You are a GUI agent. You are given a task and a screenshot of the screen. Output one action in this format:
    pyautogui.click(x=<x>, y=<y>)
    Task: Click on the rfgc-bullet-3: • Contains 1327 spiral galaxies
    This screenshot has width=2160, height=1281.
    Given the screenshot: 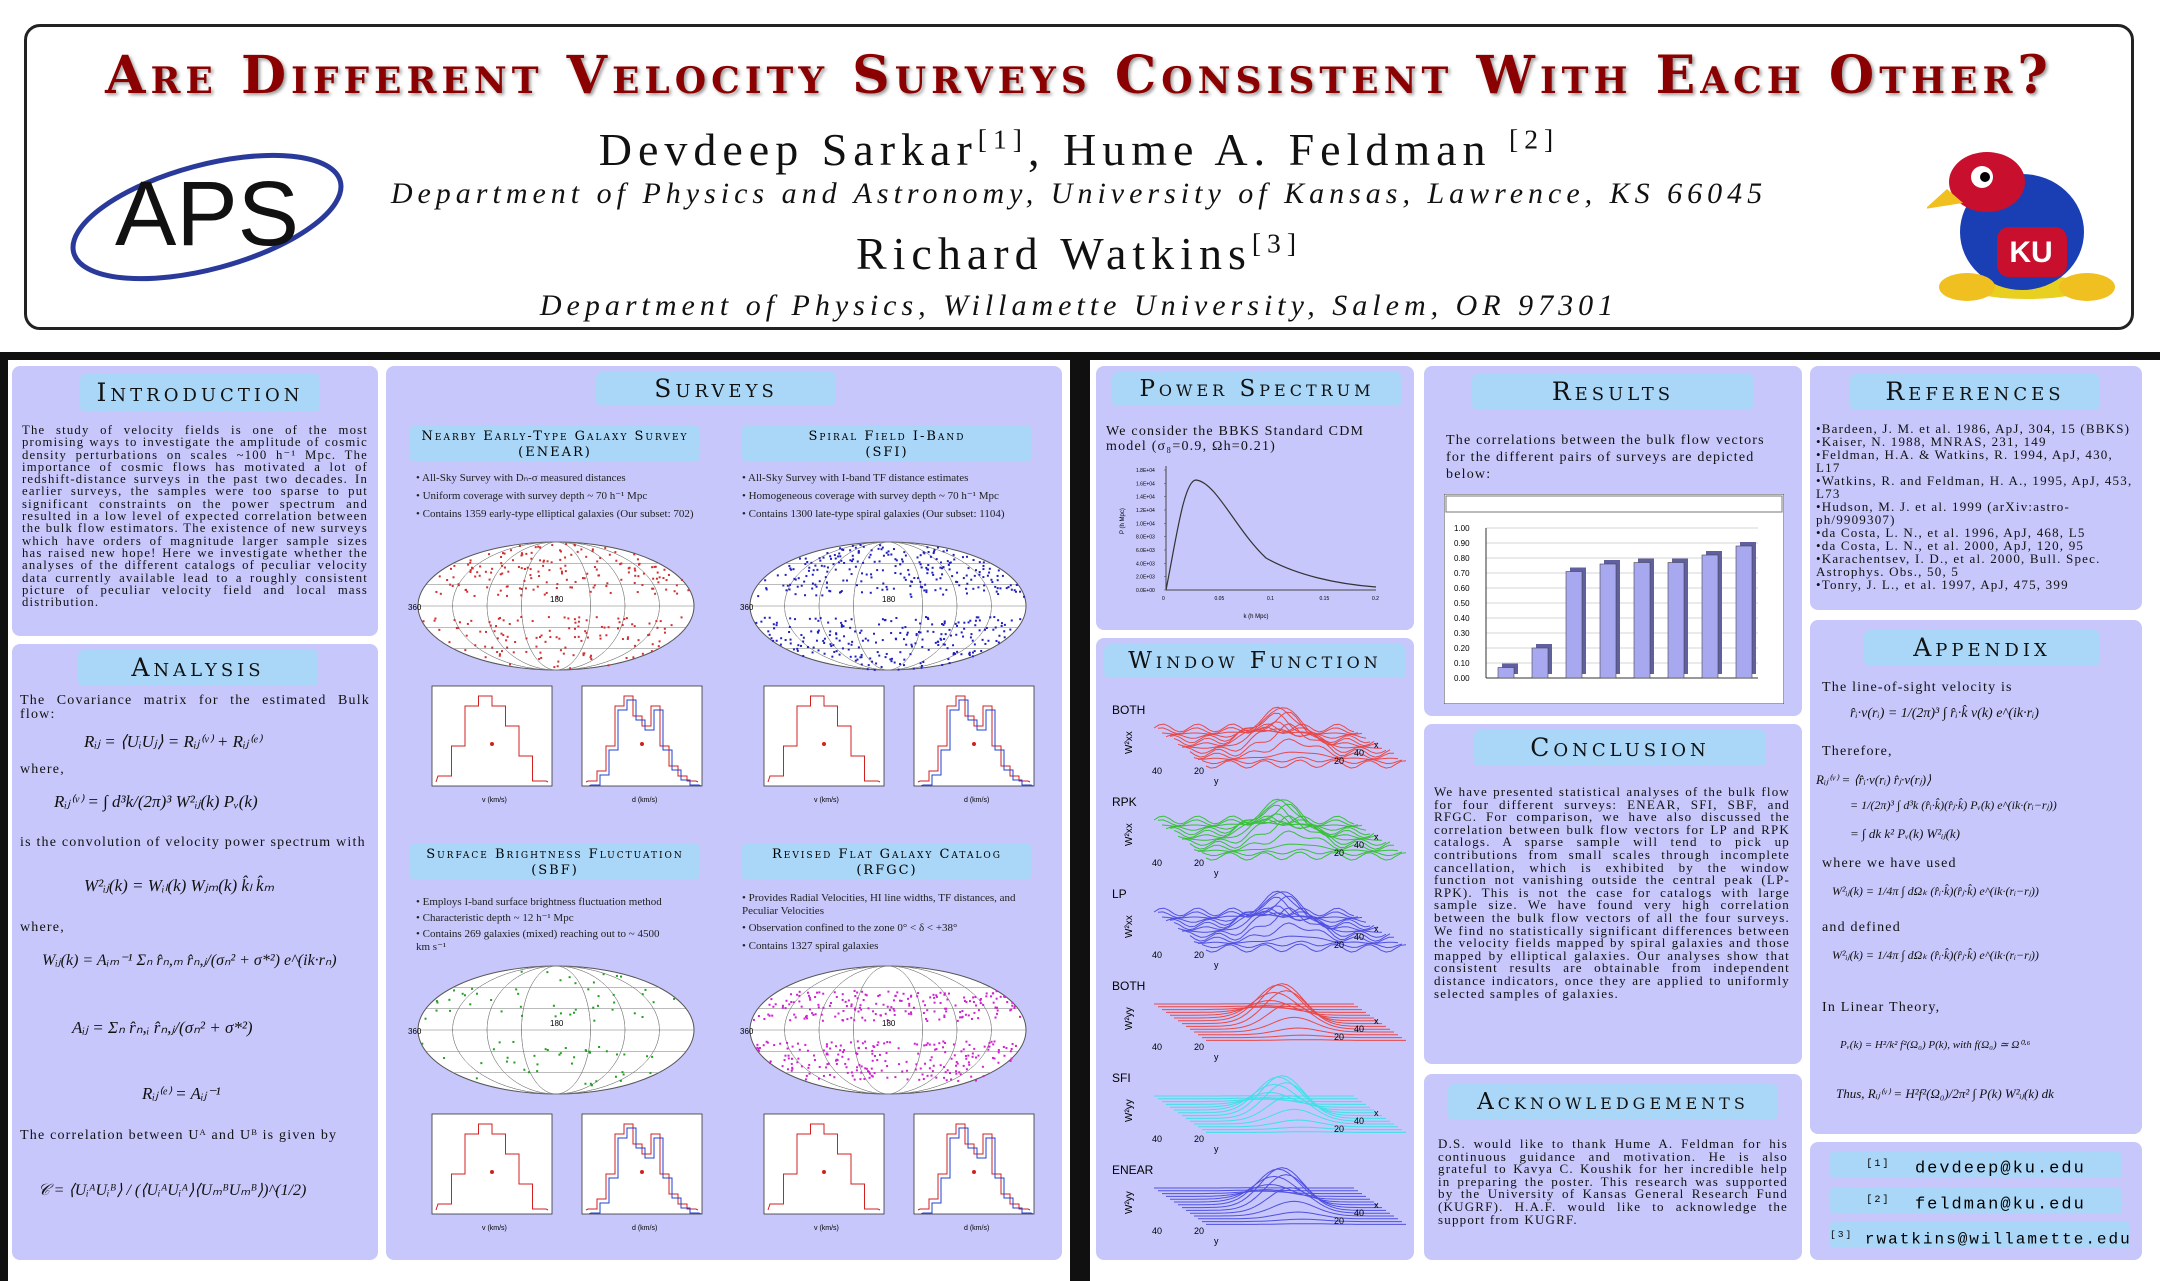 What is the action you would take?
    pyautogui.click(x=810, y=946)
    